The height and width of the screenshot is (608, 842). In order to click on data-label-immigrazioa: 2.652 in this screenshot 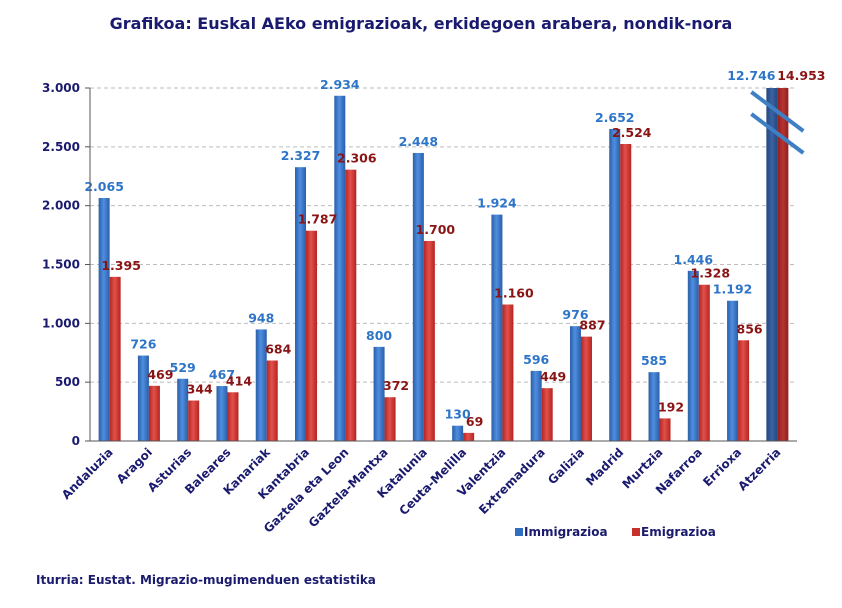, I will do `click(615, 117)`.